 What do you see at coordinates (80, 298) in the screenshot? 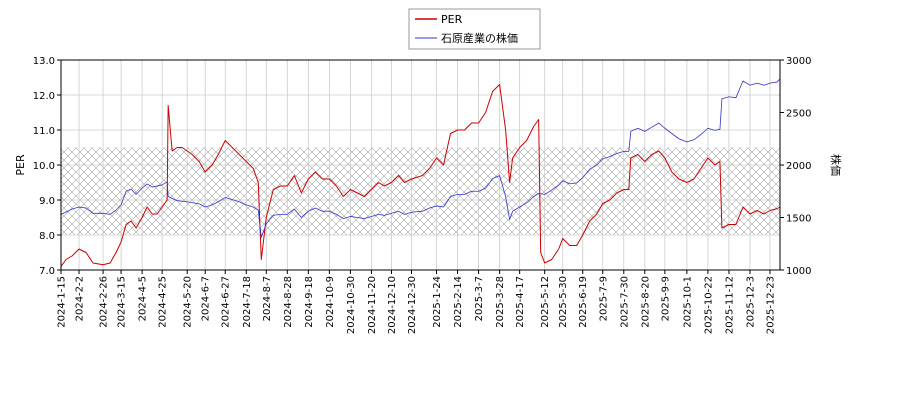
I see `x-tick-label: 2024-2-2` at bounding box center [80, 298].